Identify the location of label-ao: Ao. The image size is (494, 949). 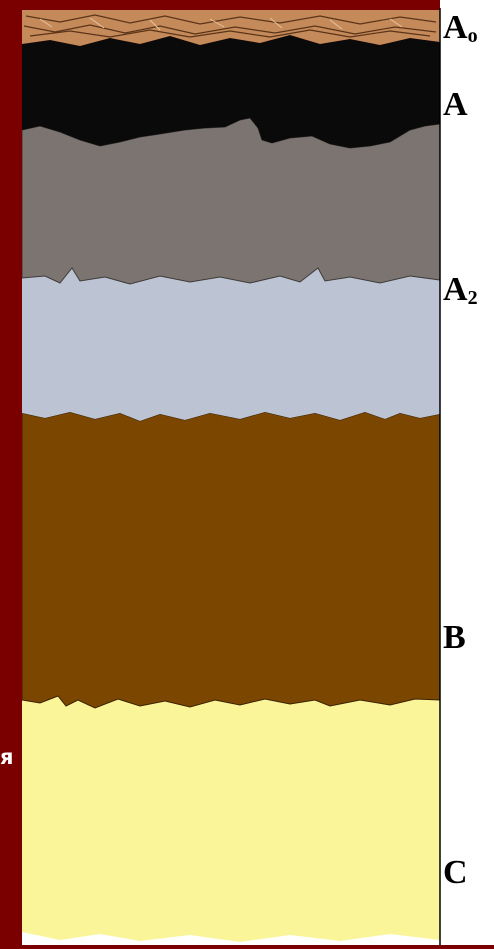
(460, 28).